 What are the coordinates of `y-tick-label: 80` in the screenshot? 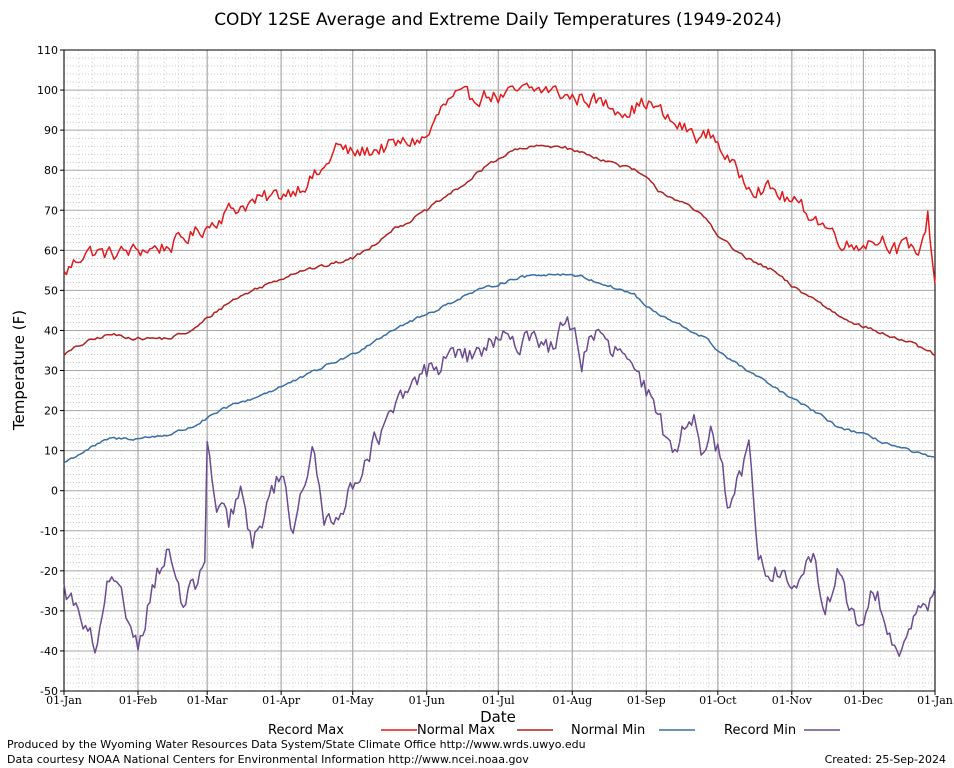 It's located at (51, 170).